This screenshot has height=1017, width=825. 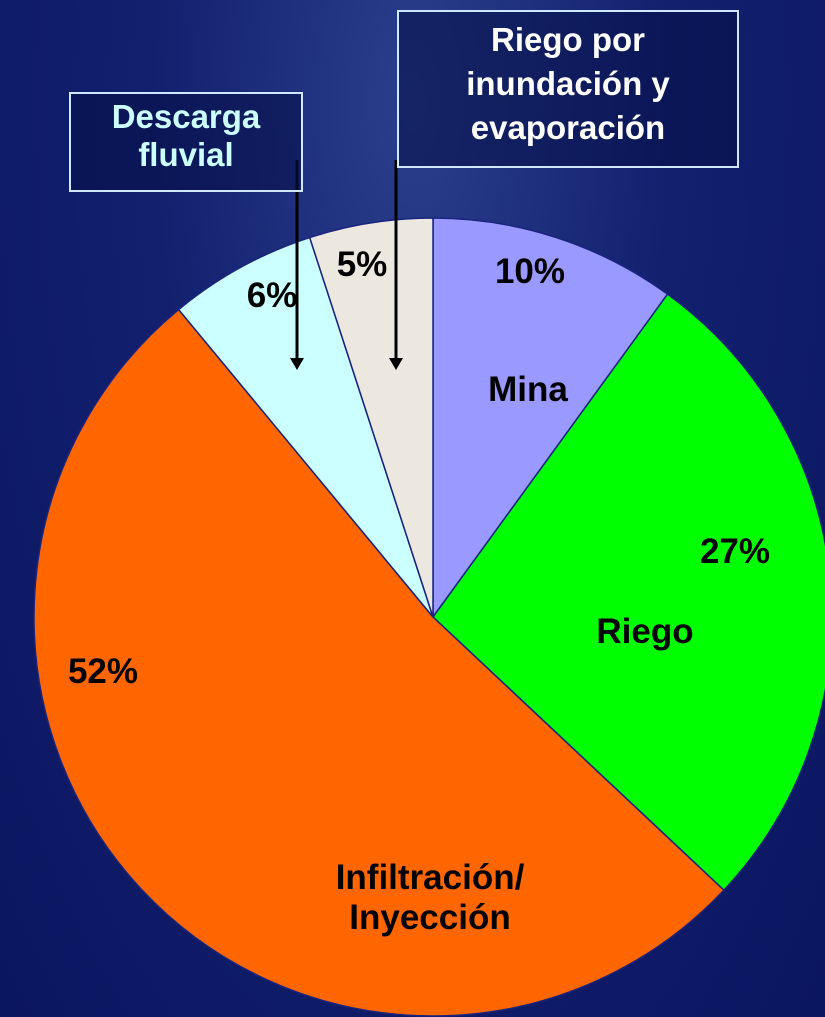 What do you see at coordinates (568, 89) in the screenshot?
I see `category-label: Riego por inundación y evaporación` at bounding box center [568, 89].